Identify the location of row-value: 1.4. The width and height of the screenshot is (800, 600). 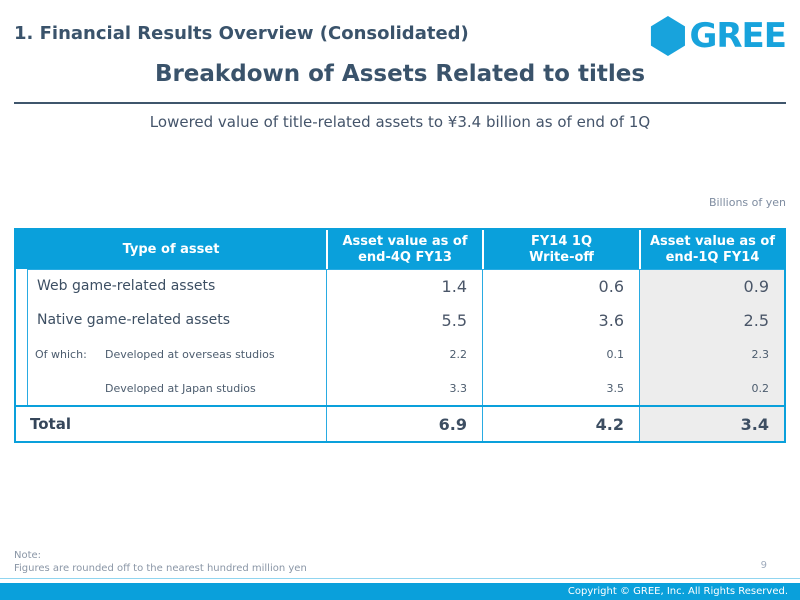
(404, 286).